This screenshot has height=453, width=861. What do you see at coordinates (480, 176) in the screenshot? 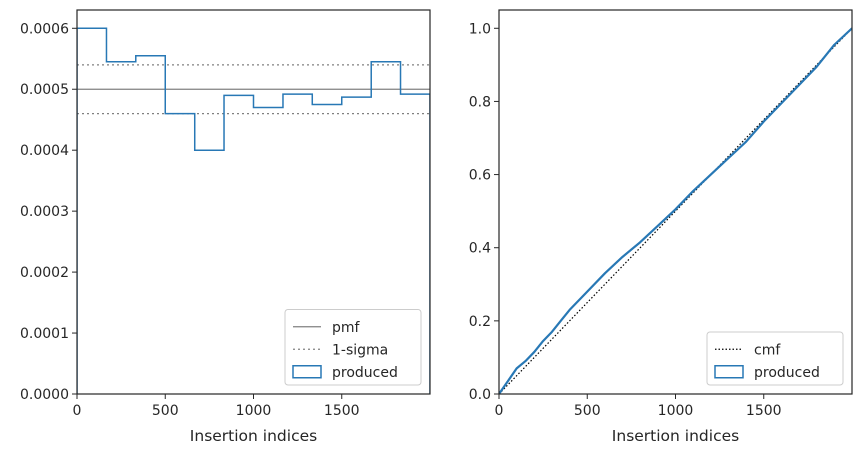
I see `y-tick-label: 0.6` at bounding box center [480, 176].